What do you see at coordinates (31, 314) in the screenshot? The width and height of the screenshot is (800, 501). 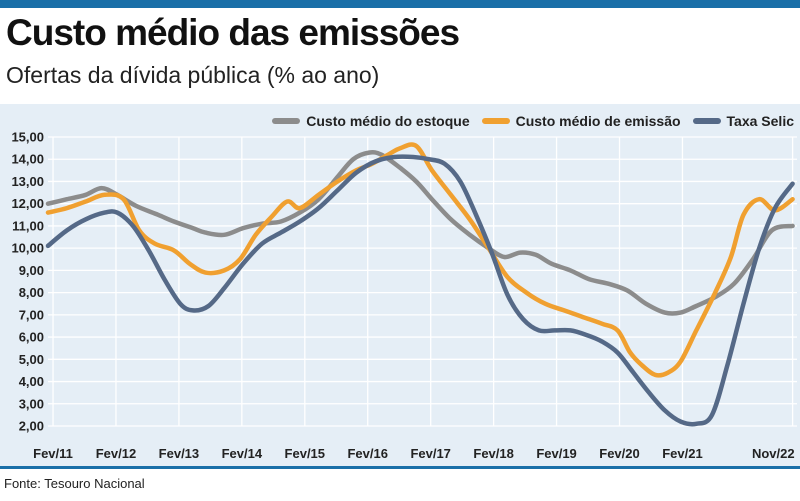 I see `y-tick-label: 7,00` at bounding box center [31, 314].